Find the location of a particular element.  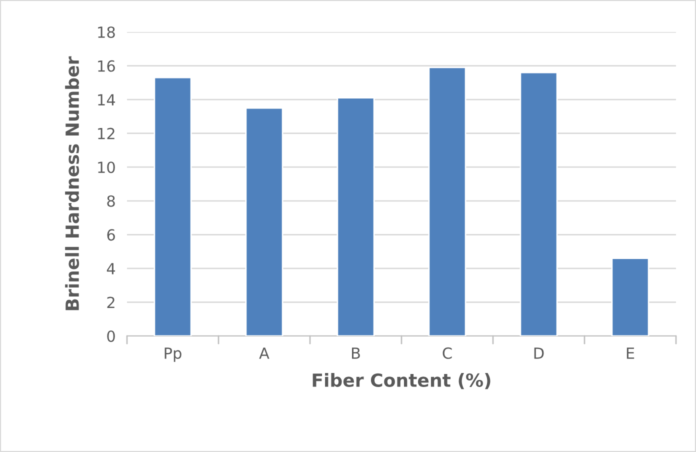

x-axis-title: Fiber Content (%) is located at coordinates (401, 381).